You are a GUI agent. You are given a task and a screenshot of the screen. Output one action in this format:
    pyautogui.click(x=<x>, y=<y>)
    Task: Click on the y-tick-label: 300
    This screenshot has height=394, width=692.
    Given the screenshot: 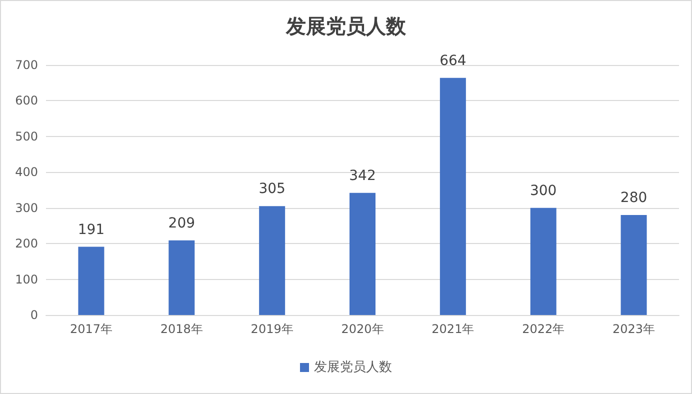 What is the action you would take?
    pyautogui.click(x=26, y=207)
    